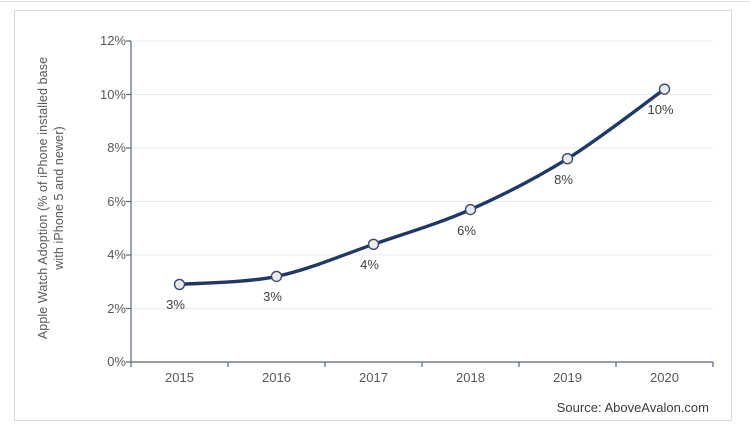 Image resolution: width=750 pixels, height=433 pixels. I want to click on x-axis-tick-label: 2020, so click(664, 377).